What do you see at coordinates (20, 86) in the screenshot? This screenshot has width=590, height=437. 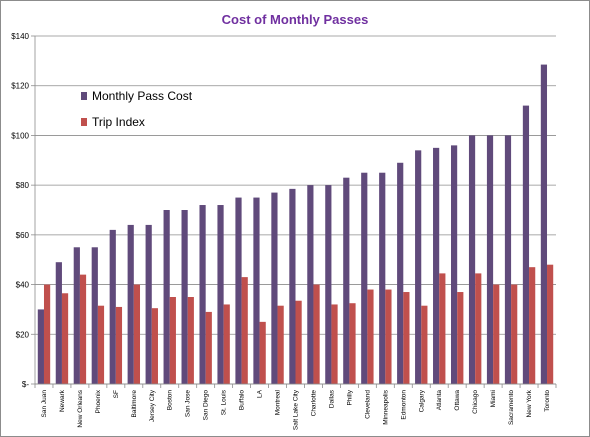 I see `y-tick-label: $120` at bounding box center [20, 86].